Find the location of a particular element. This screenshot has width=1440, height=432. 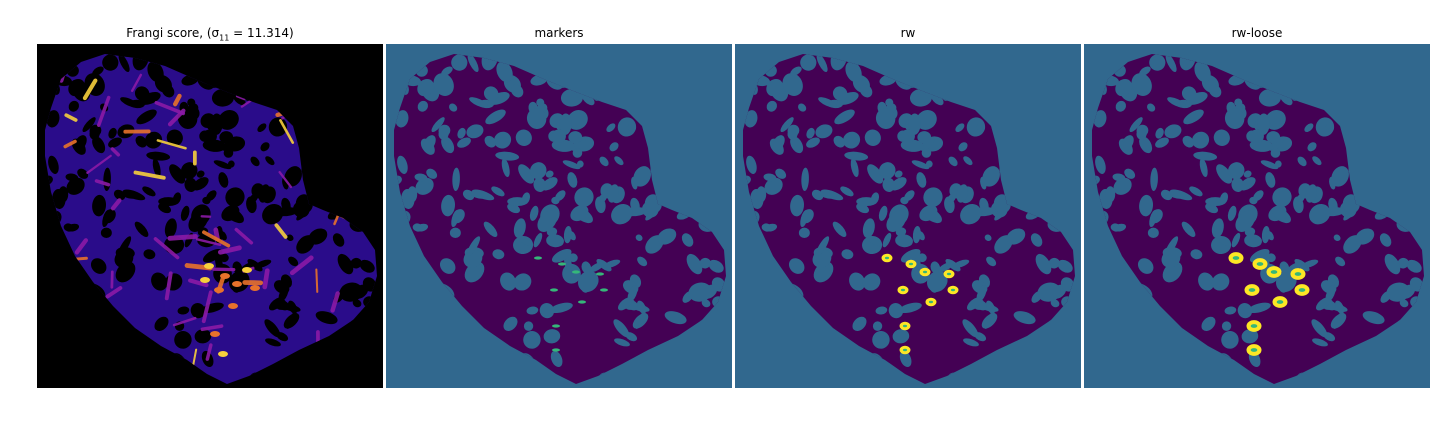

panel-title-rw: rw is located at coordinates (908, 33).